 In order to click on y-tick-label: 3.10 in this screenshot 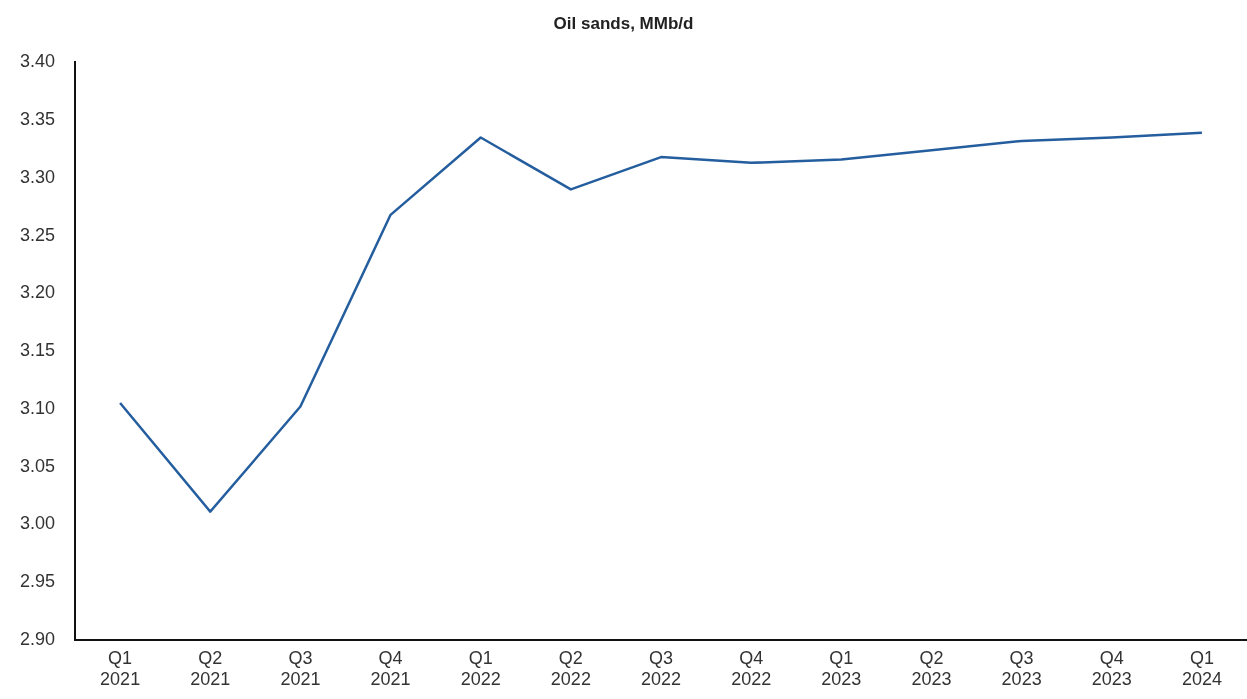, I will do `click(37, 407)`.